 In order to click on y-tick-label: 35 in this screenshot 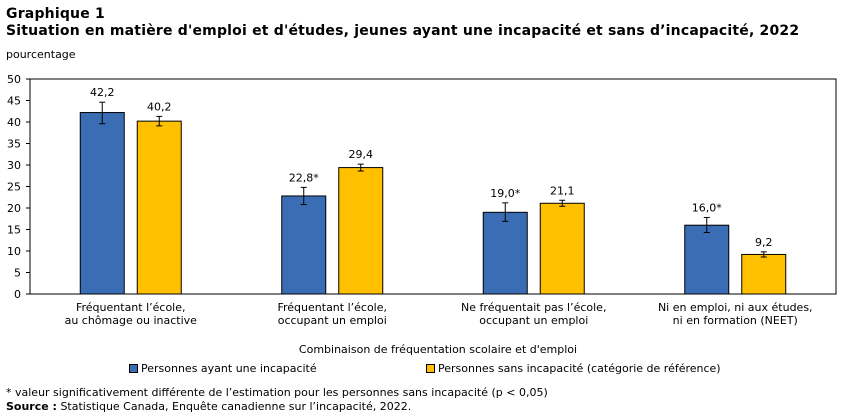, I will do `click(14, 144)`.